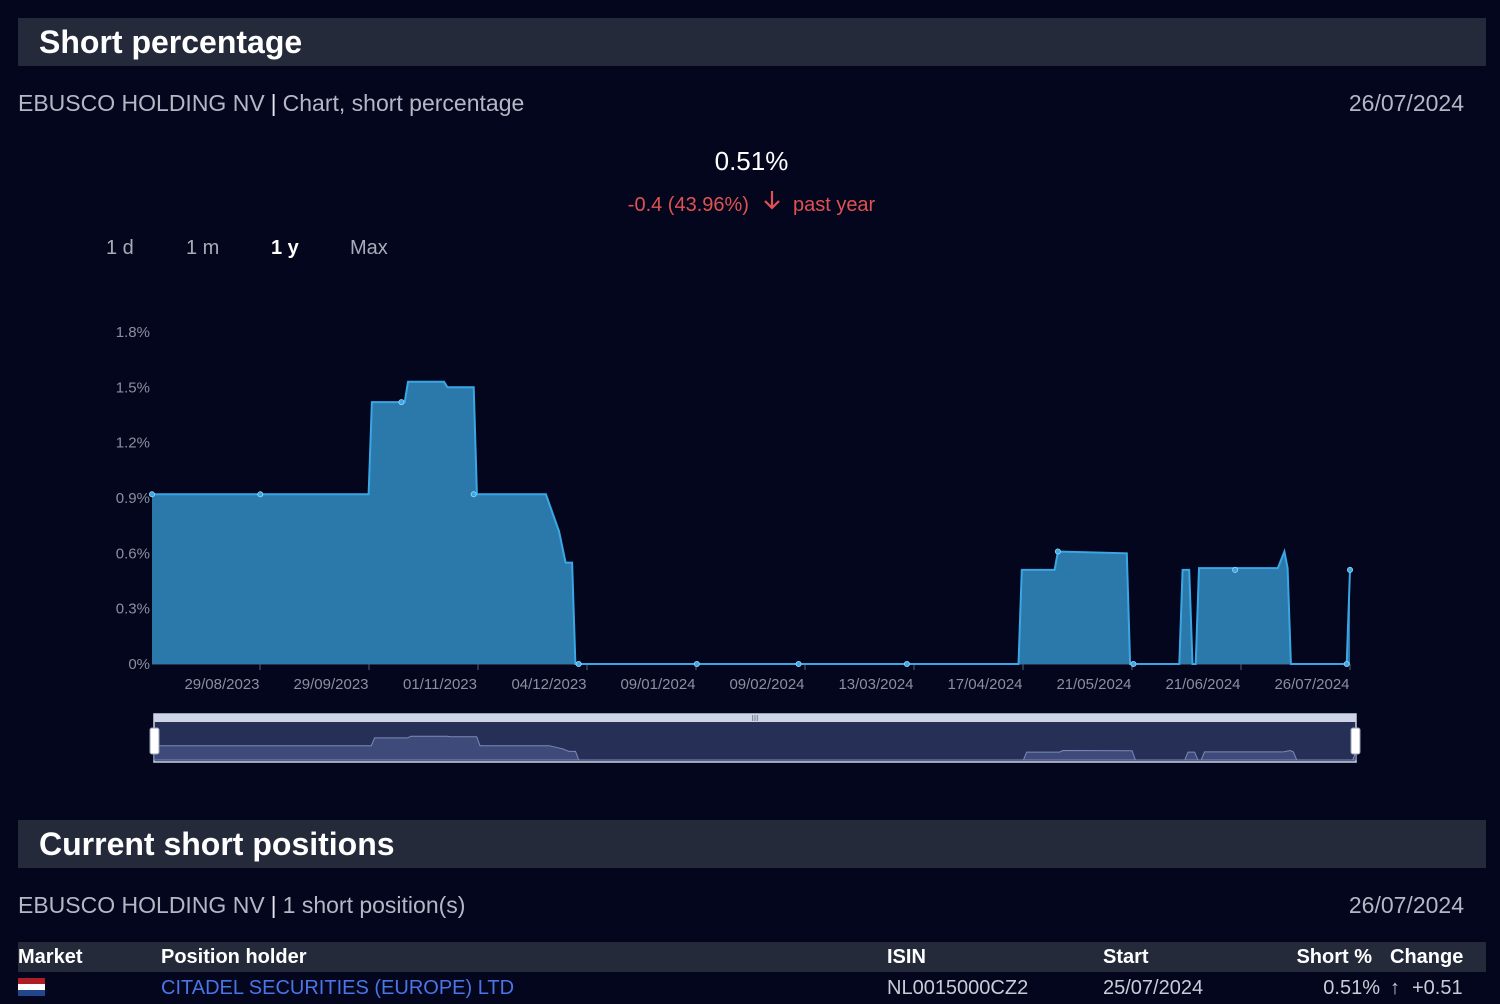  What do you see at coordinates (133, 387) in the screenshot?
I see `y-tick-label: 1.5%` at bounding box center [133, 387].